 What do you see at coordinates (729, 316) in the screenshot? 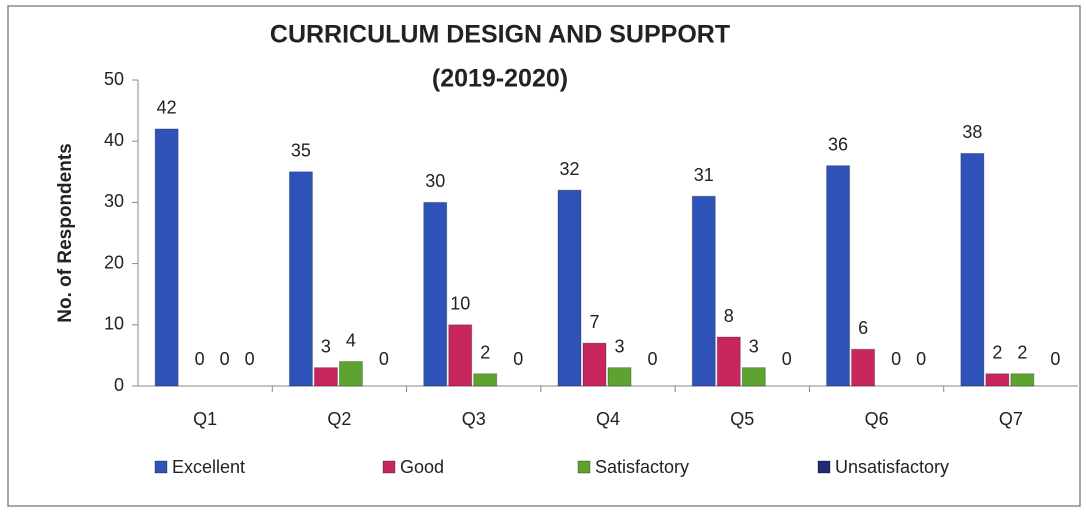
I see `data-label: 8` at bounding box center [729, 316].